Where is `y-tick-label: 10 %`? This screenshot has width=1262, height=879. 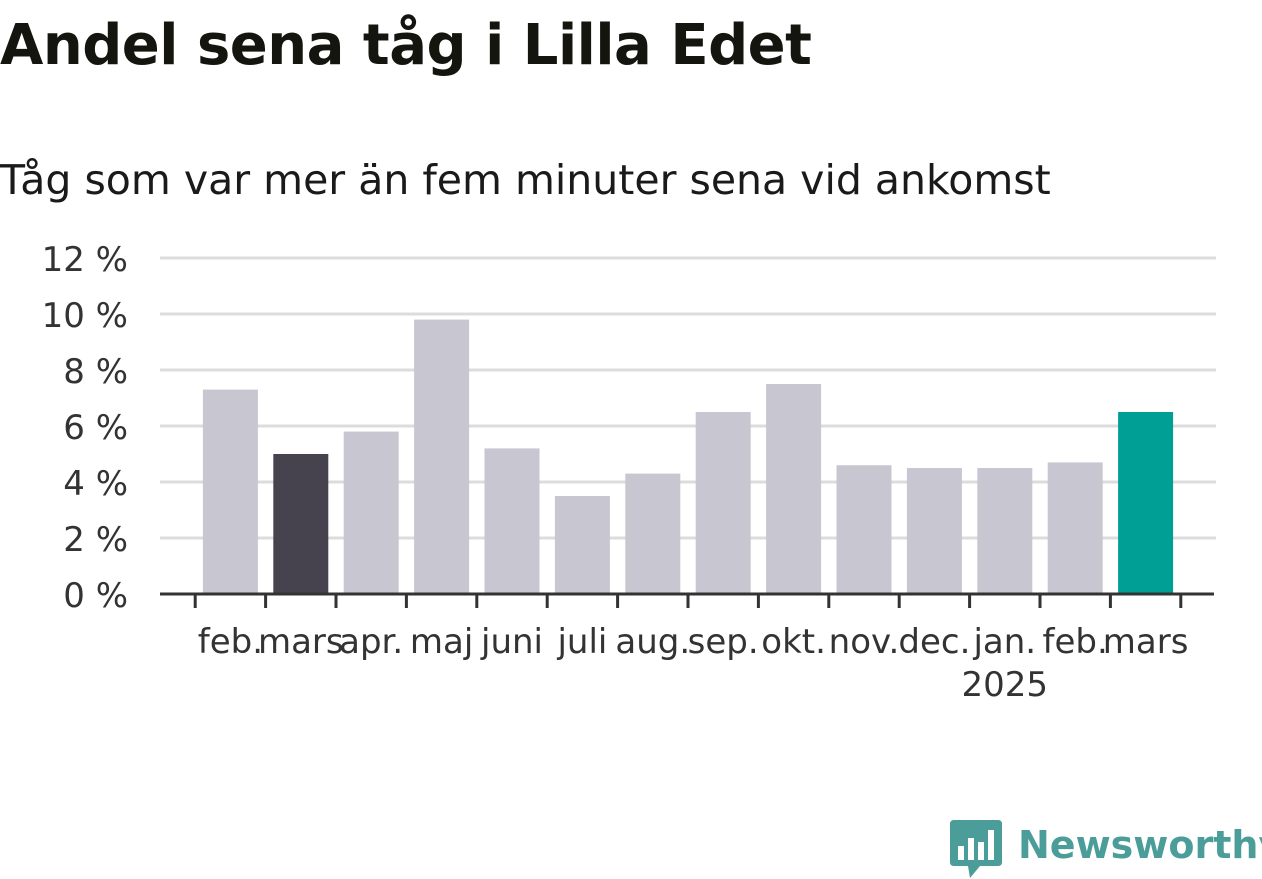
y-tick-label: 10 % is located at coordinates (85, 316).